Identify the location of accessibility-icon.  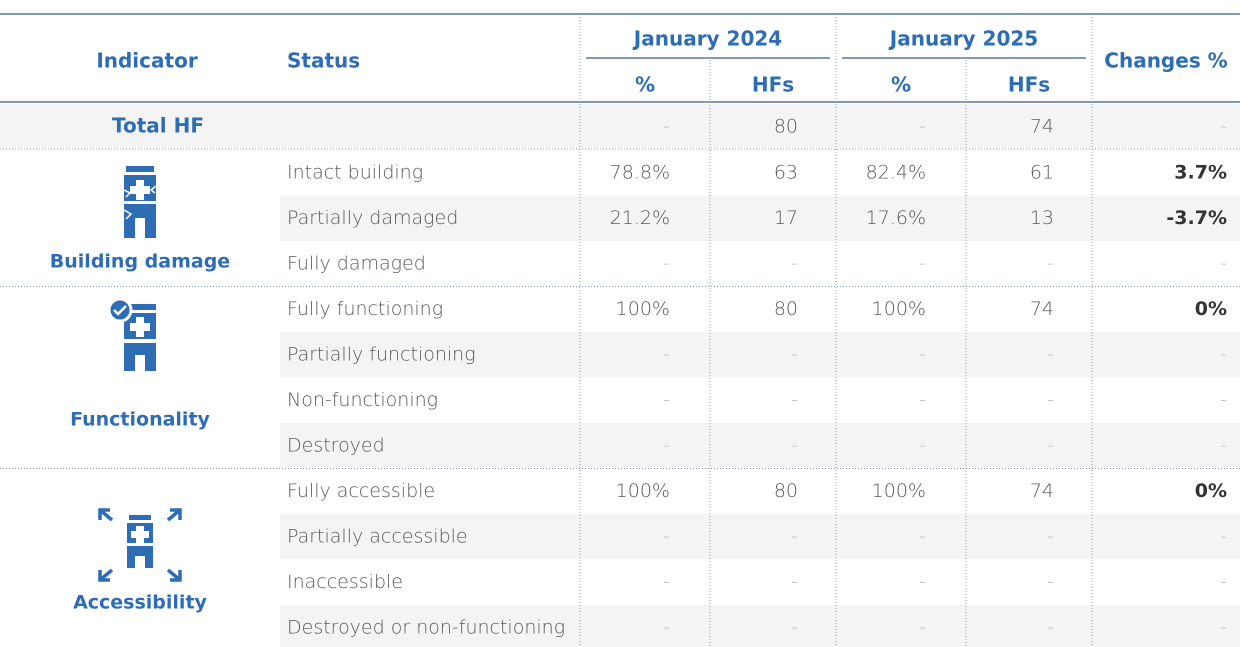
(140, 545).